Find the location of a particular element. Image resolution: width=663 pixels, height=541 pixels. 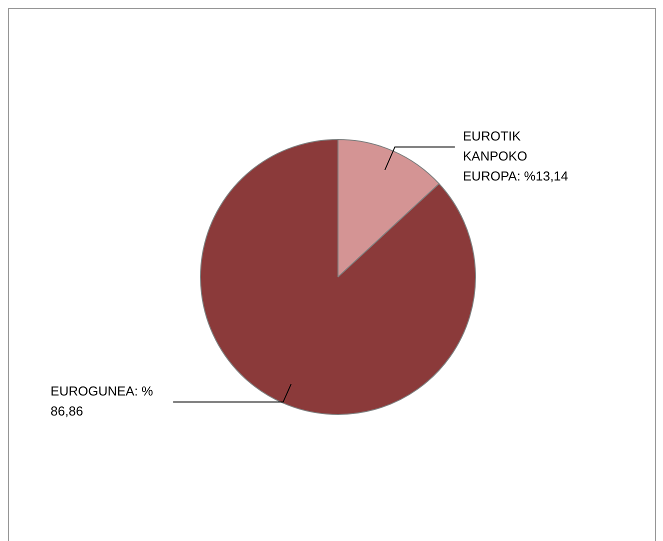

slice-label: EUROTIK KANPOKO EUROPA: %13,14 is located at coordinates (515, 156).